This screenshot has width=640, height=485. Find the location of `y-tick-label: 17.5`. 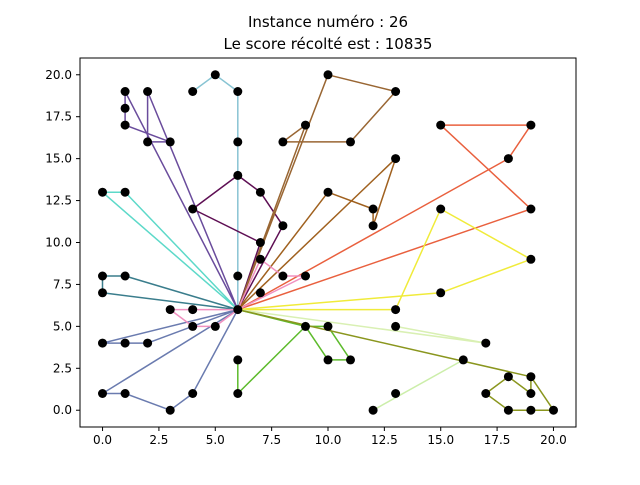

y-tick-label: 17.5 is located at coordinates (58, 117).